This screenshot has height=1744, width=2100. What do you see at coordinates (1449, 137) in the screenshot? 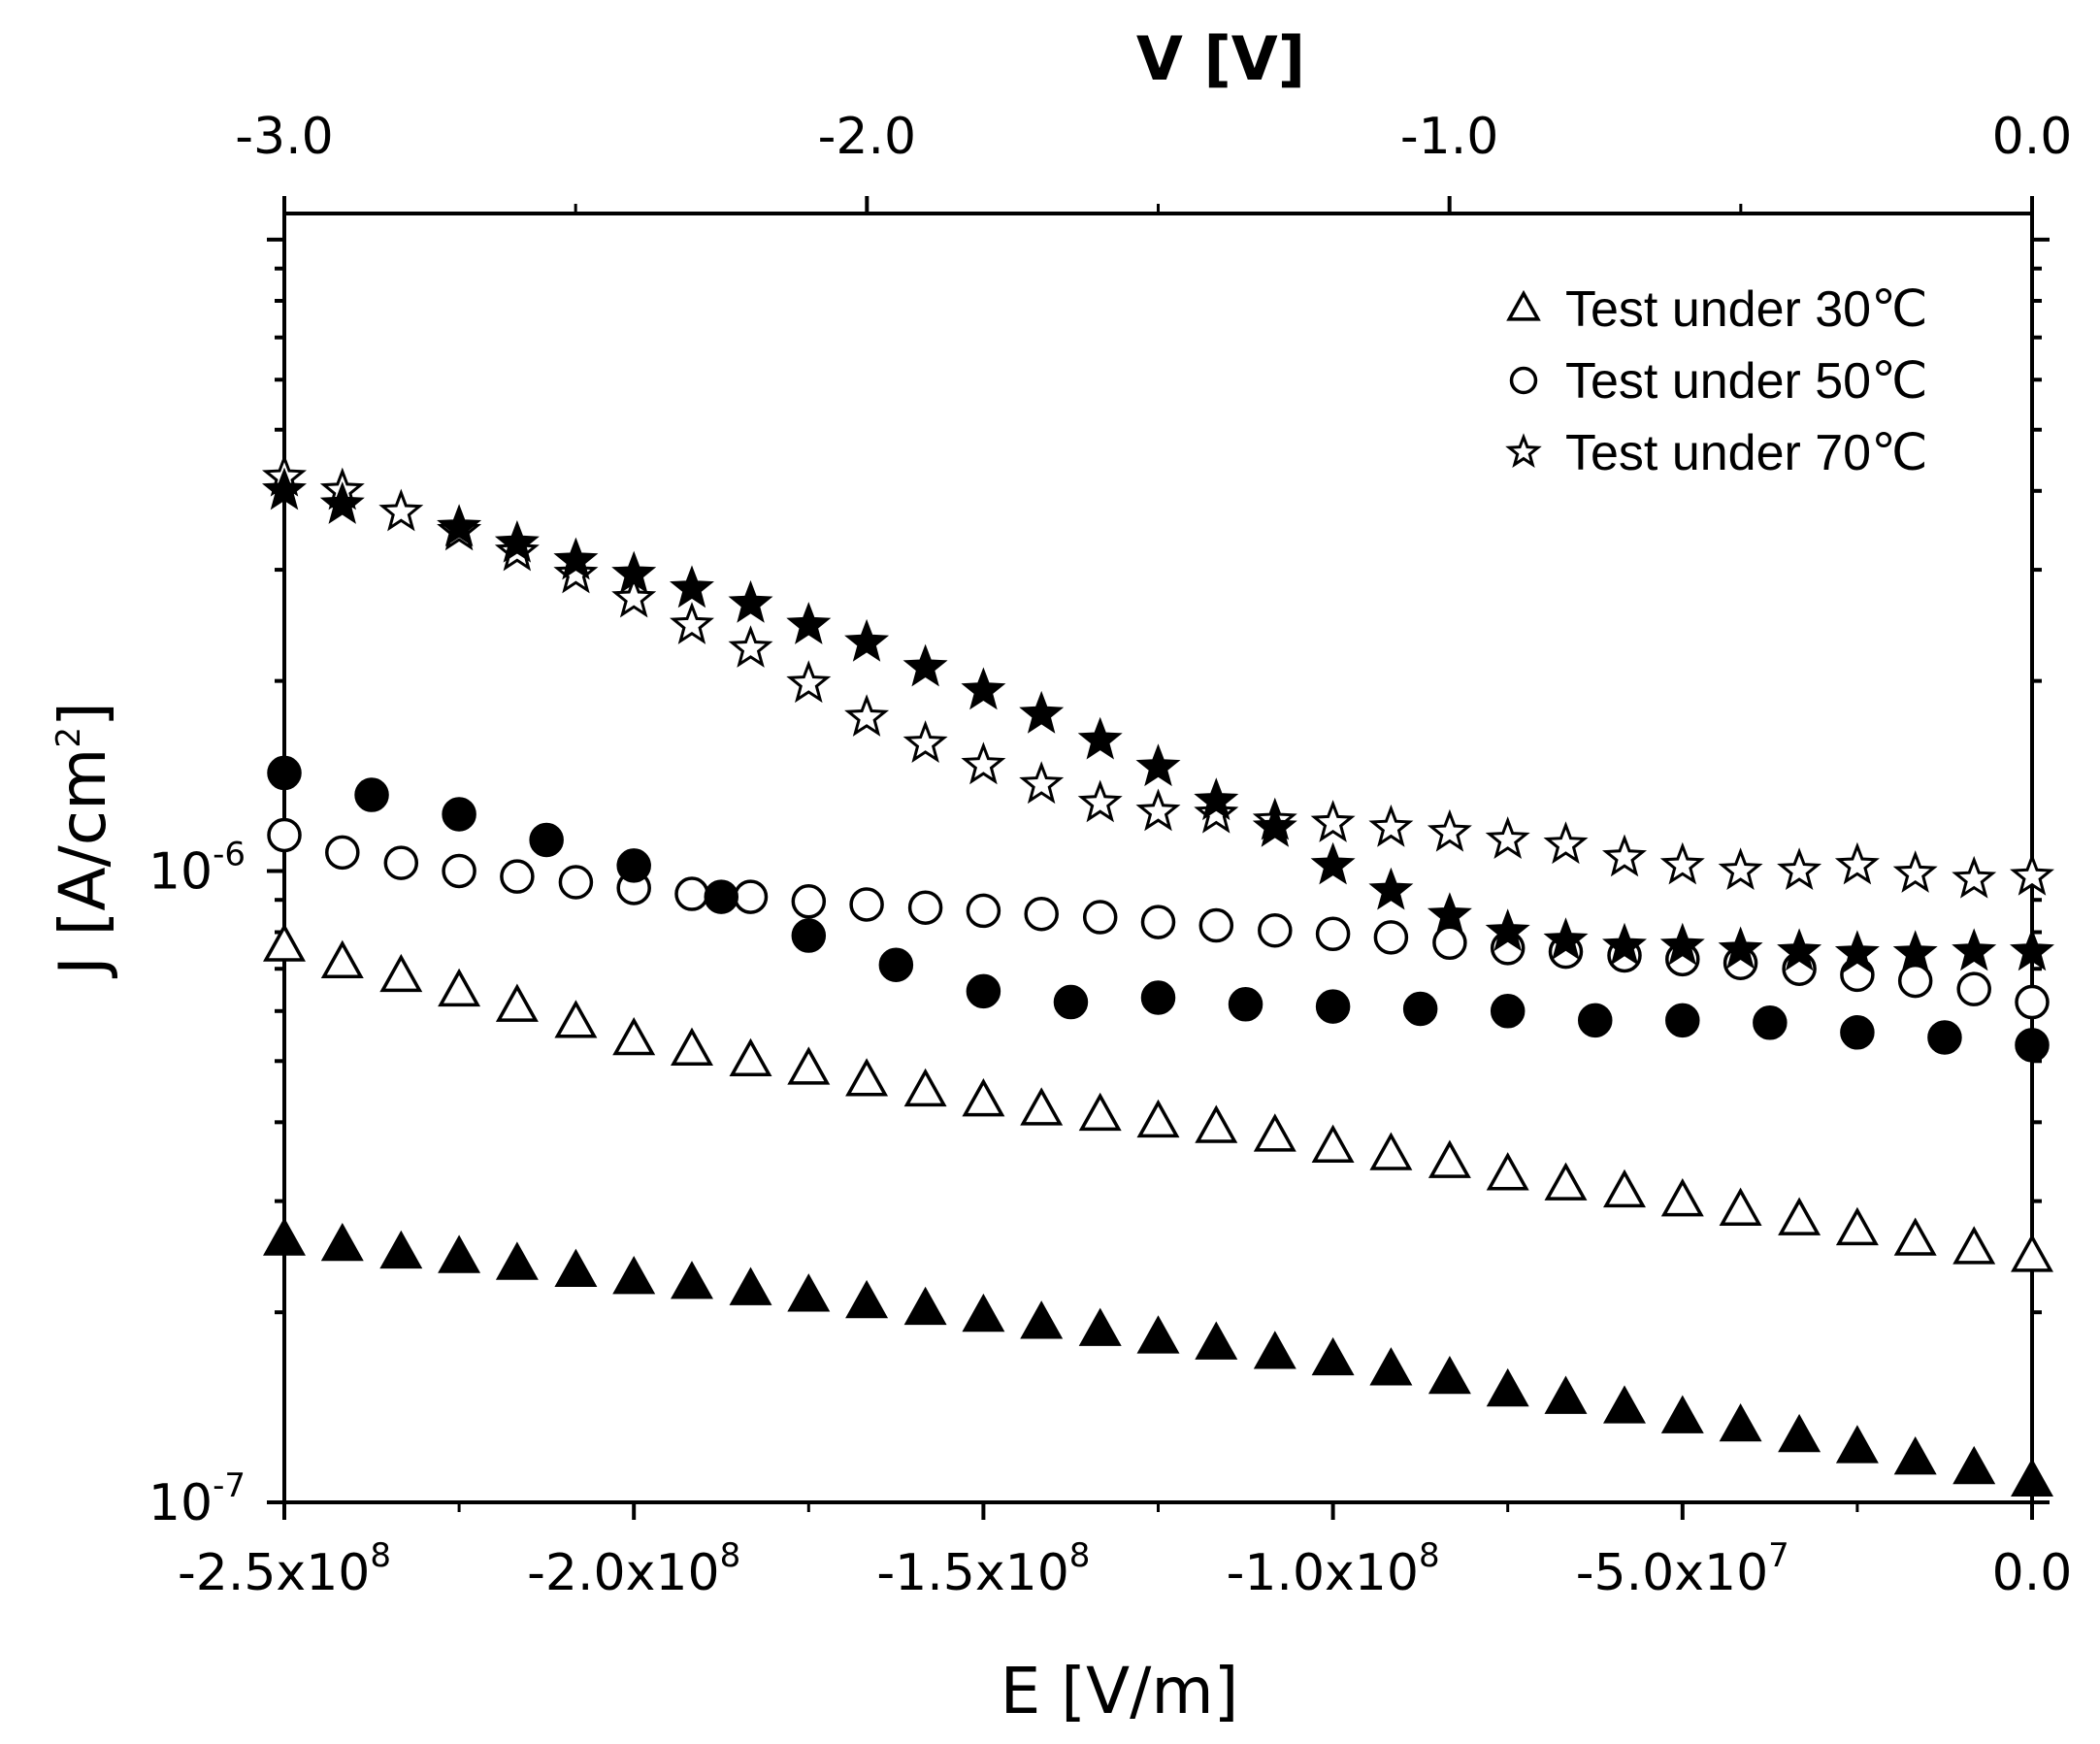
I see `top-tick-label: -1.0` at bounding box center [1449, 137].